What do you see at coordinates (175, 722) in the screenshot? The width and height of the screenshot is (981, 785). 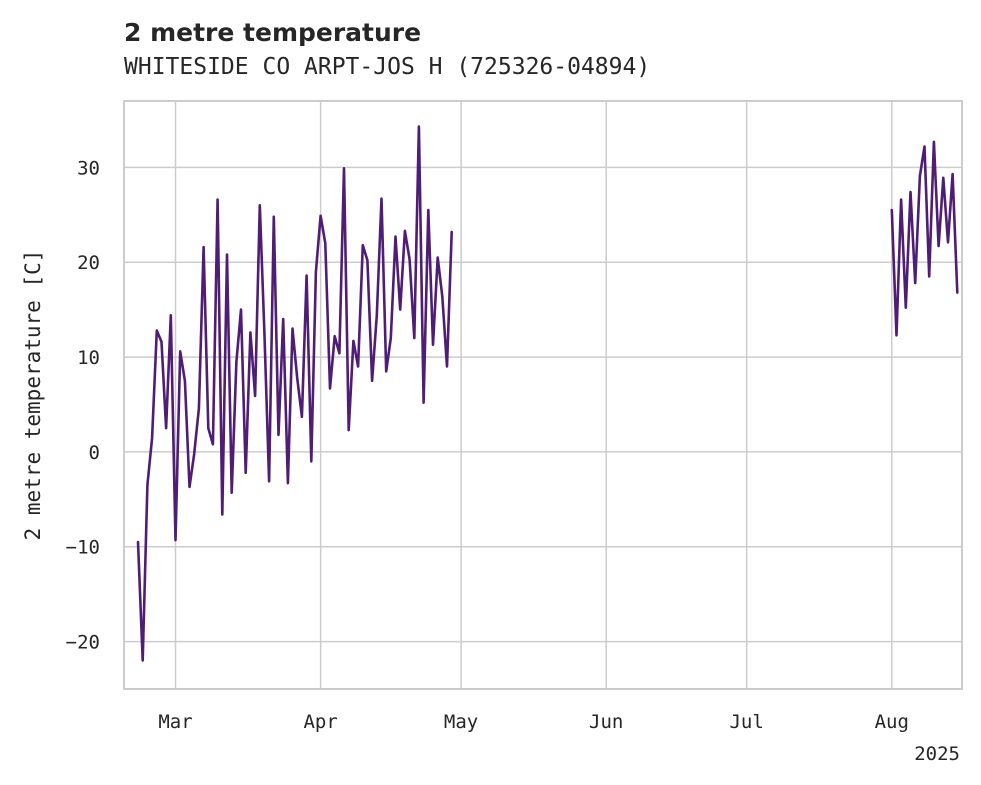 I see `x-tick-label: Mar` at bounding box center [175, 722].